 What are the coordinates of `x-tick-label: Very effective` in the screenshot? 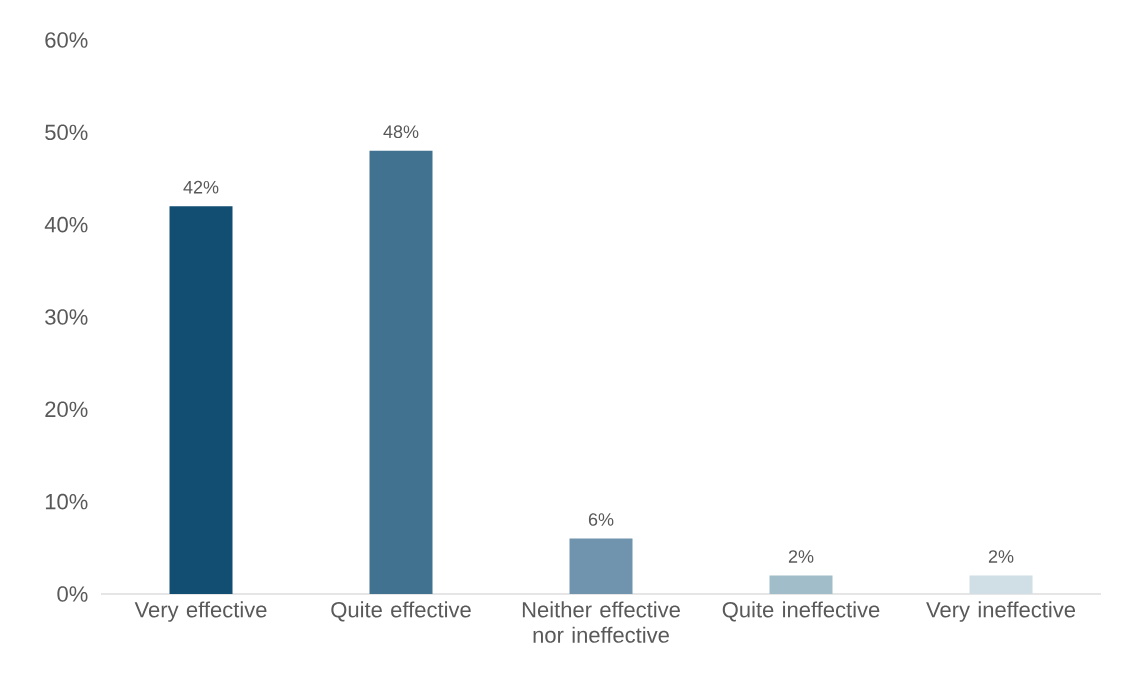 It's located at (200, 611).